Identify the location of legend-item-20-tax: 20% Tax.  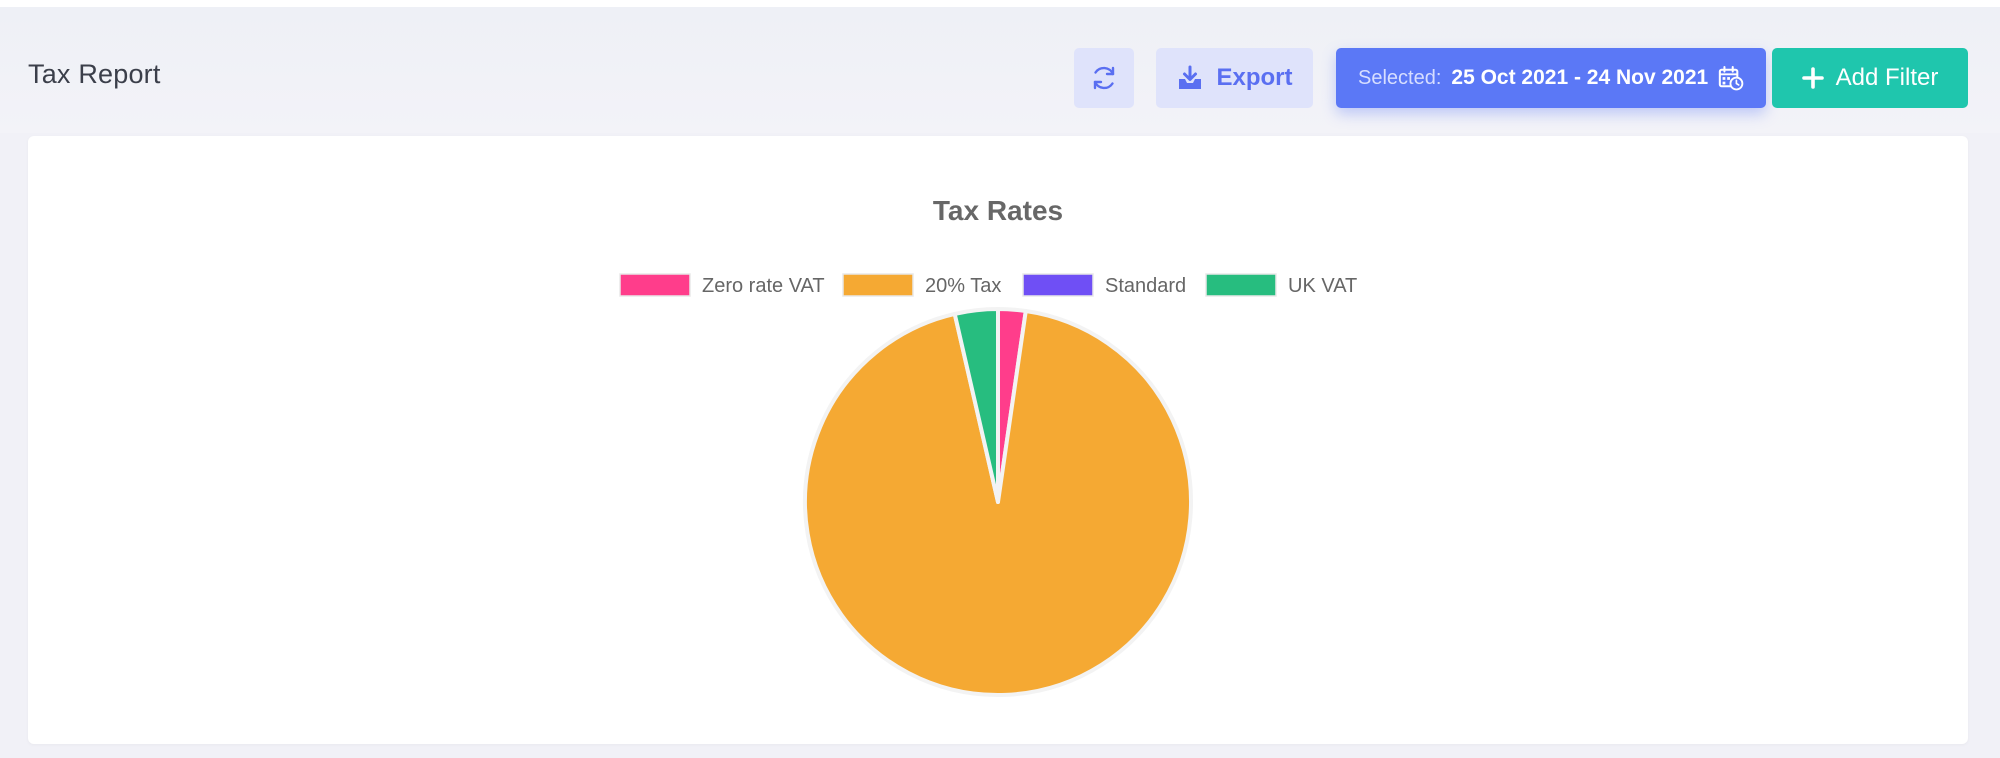
(921, 285).